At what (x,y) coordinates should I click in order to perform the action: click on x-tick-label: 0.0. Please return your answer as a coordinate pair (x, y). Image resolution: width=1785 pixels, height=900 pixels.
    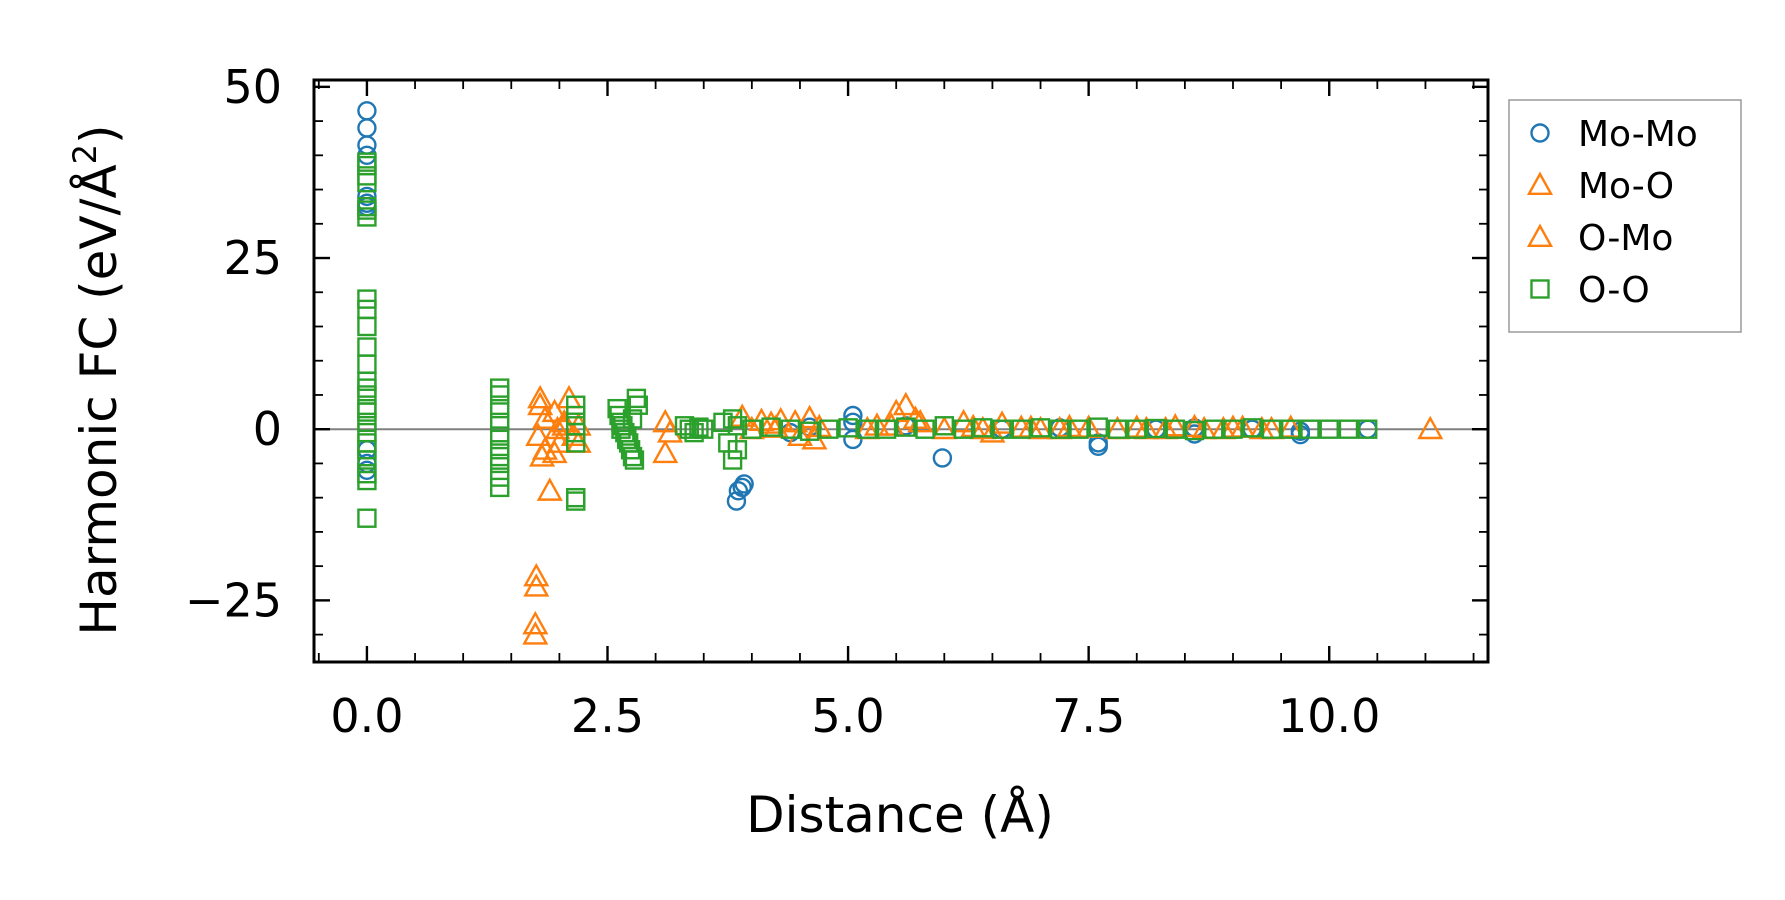
    Looking at the image, I should click on (366, 716).